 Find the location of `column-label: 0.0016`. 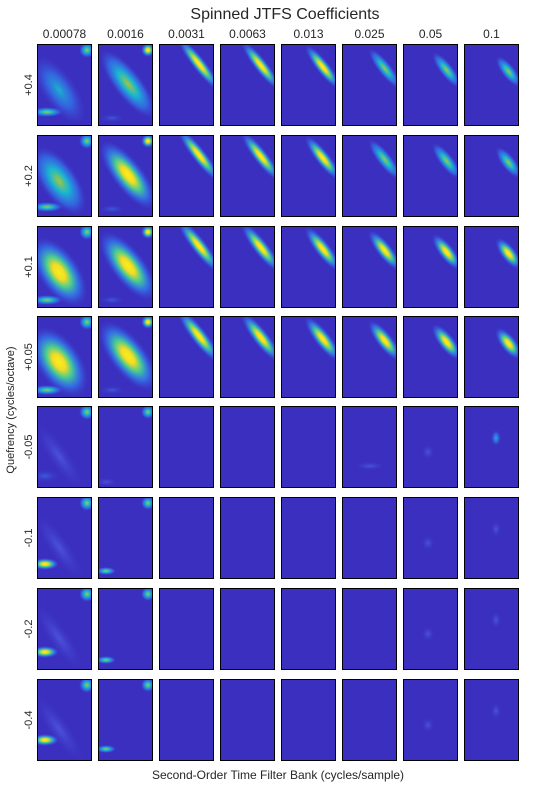

column-label: 0.0016 is located at coordinates (125, 34).